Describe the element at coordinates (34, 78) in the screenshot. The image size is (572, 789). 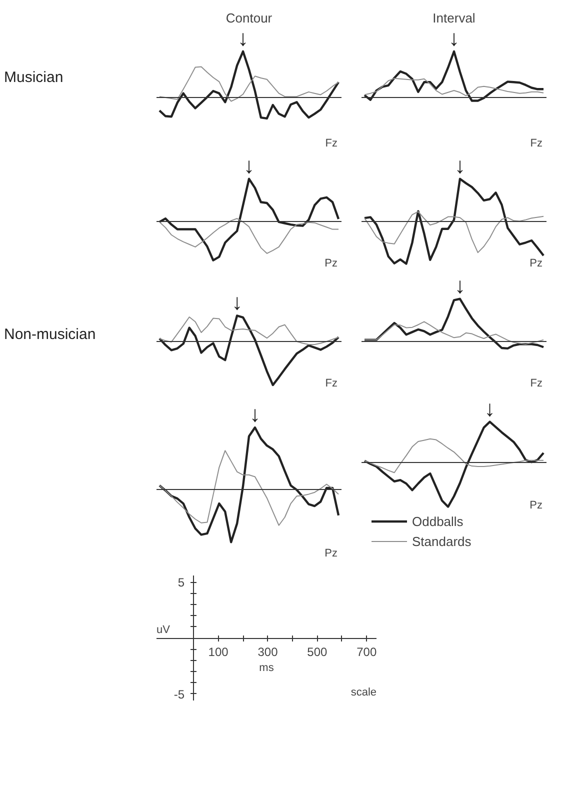
I see `y-axis-title: Musician` at that location.